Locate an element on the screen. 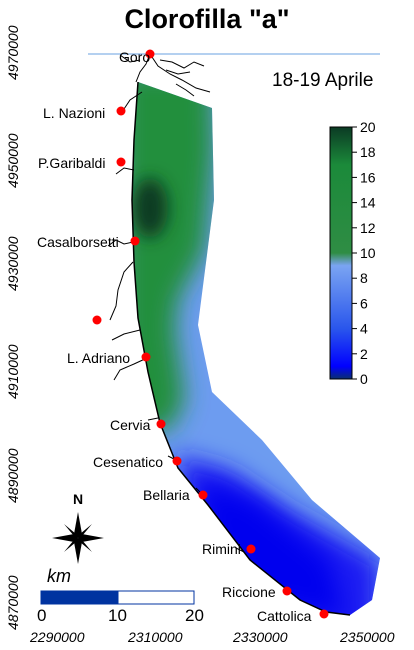 The height and width of the screenshot is (650, 414). scalebar-tick-20: 20 is located at coordinates (194, 615).